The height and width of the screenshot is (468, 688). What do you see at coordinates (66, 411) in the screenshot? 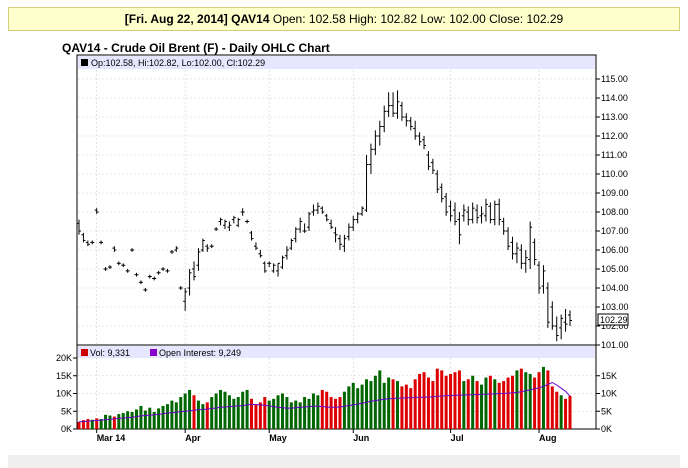
I see `volume-left-tick-label: 5K` at bounding box center [66, 411].